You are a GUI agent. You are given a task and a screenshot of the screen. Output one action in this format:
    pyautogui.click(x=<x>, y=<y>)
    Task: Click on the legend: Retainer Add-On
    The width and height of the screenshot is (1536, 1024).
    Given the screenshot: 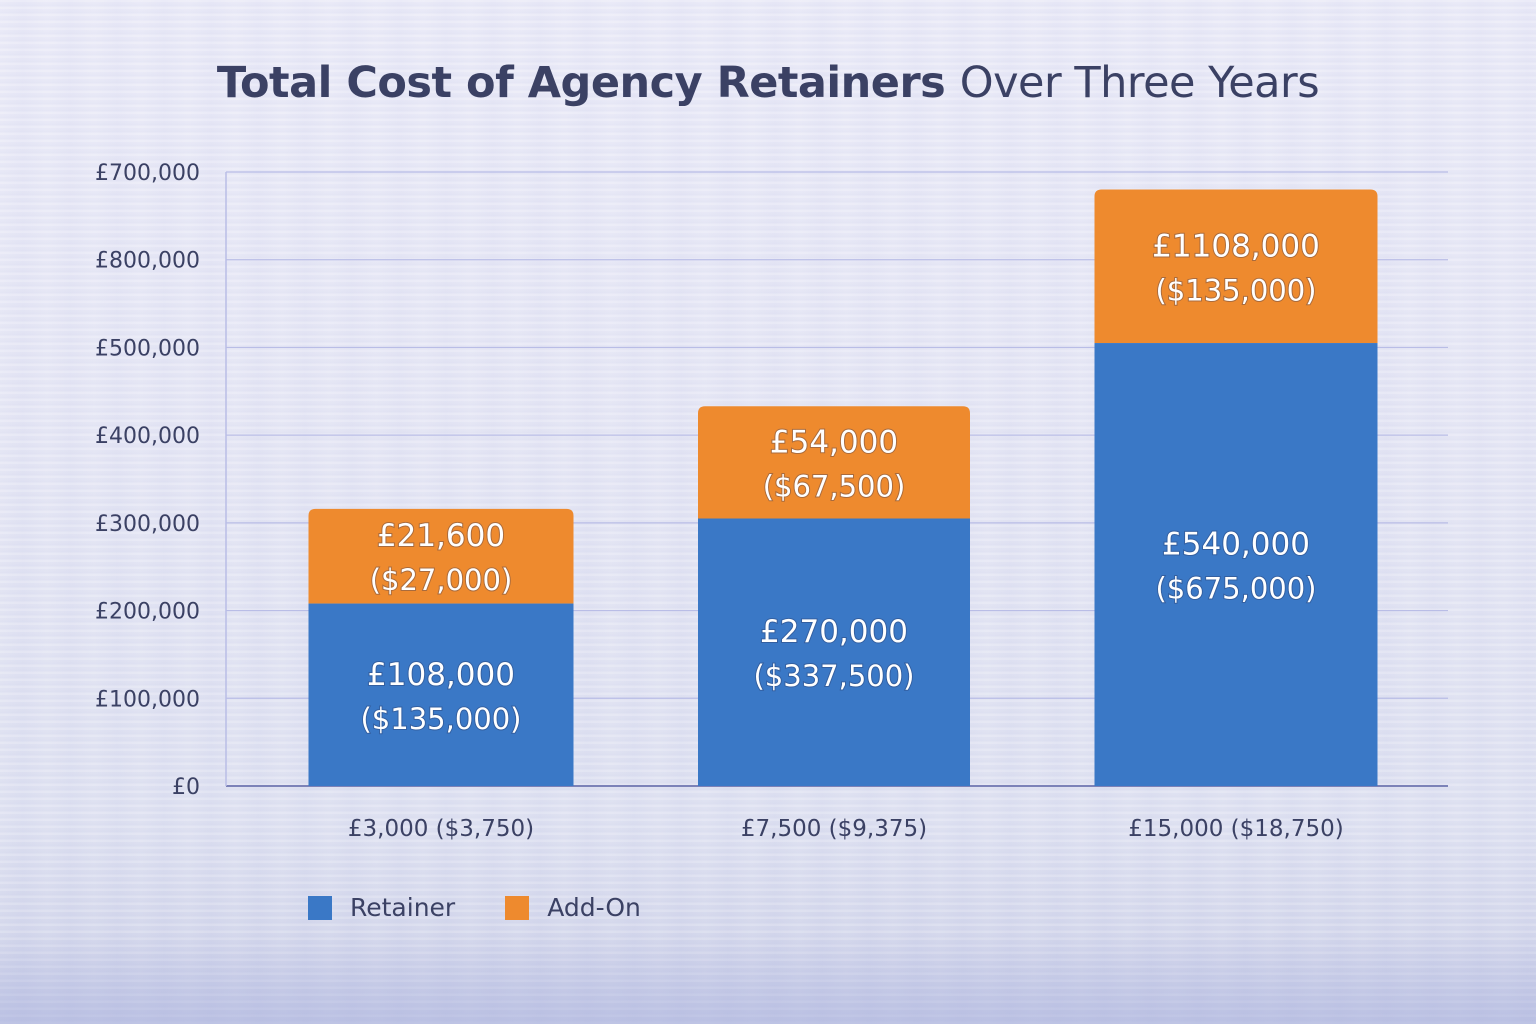 What is the action you would take?
    pyautogui.click(x=499, y=907)
    